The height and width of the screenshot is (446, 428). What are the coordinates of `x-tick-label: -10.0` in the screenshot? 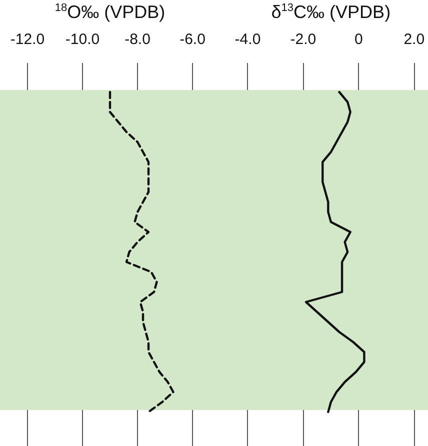 It's located at (82, 39).